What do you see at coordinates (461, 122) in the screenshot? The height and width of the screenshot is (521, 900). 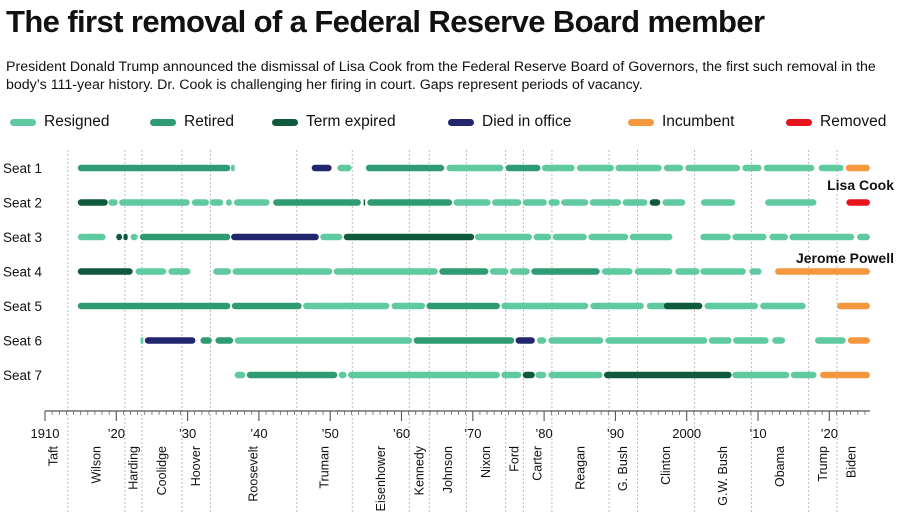 I see `legend-swatch-died` at bounding box center [461, 122].